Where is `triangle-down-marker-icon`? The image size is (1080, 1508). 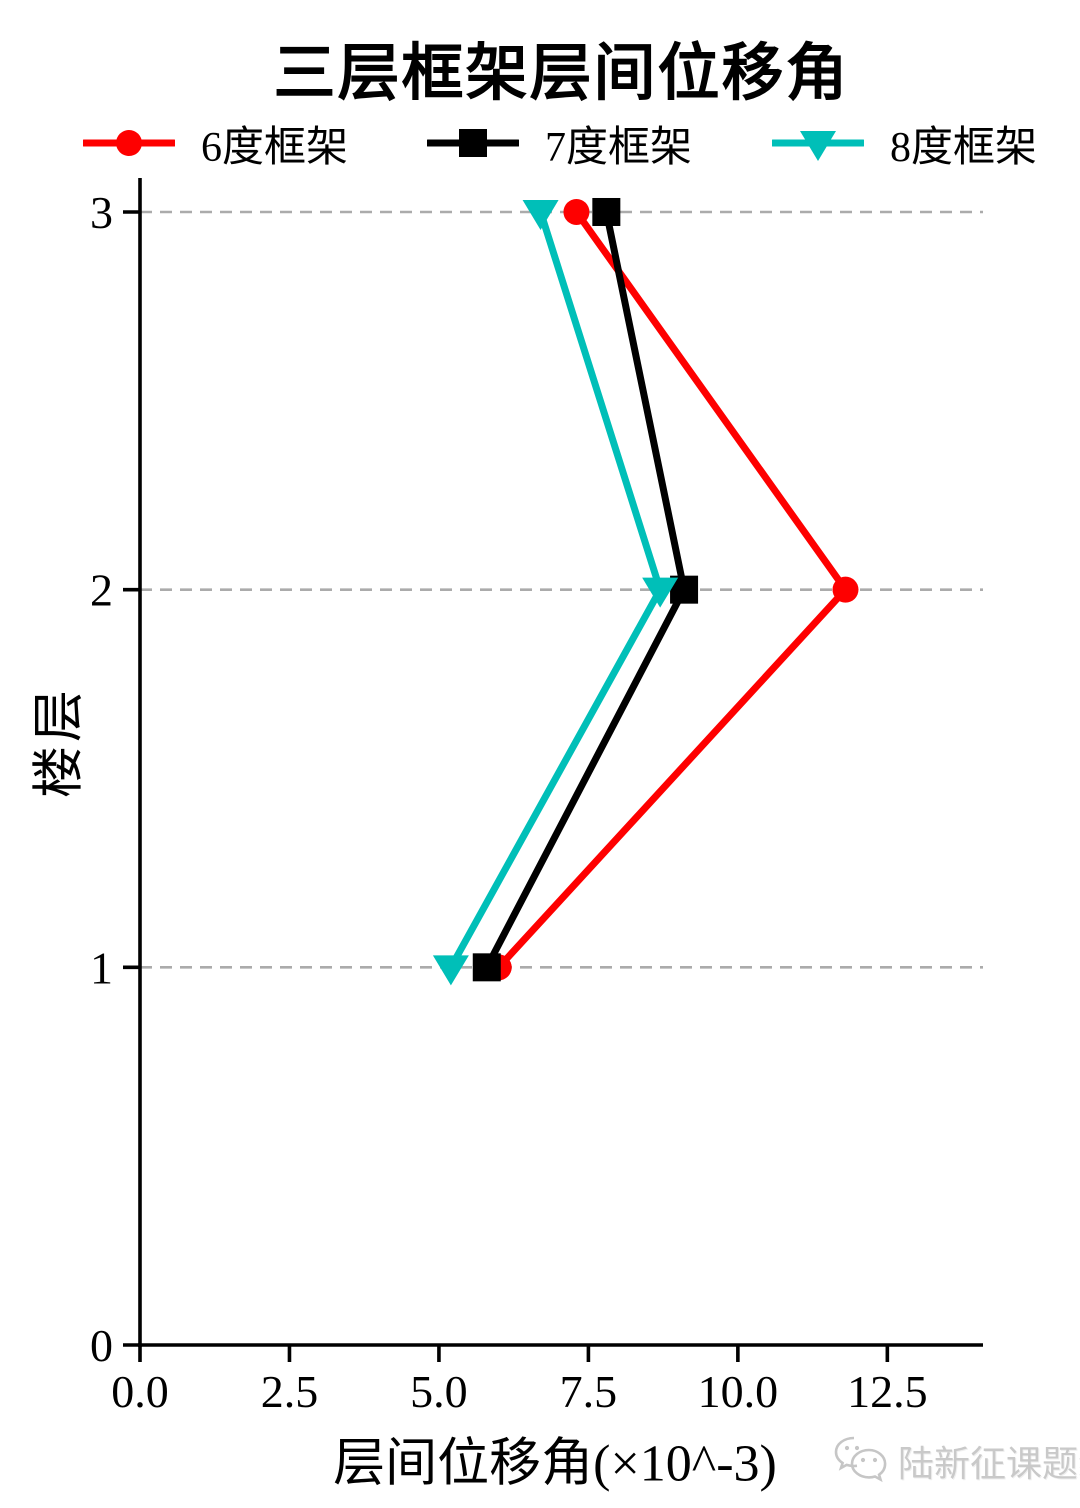
triangle-down-marker-icon is located at coordinates (818, 146).